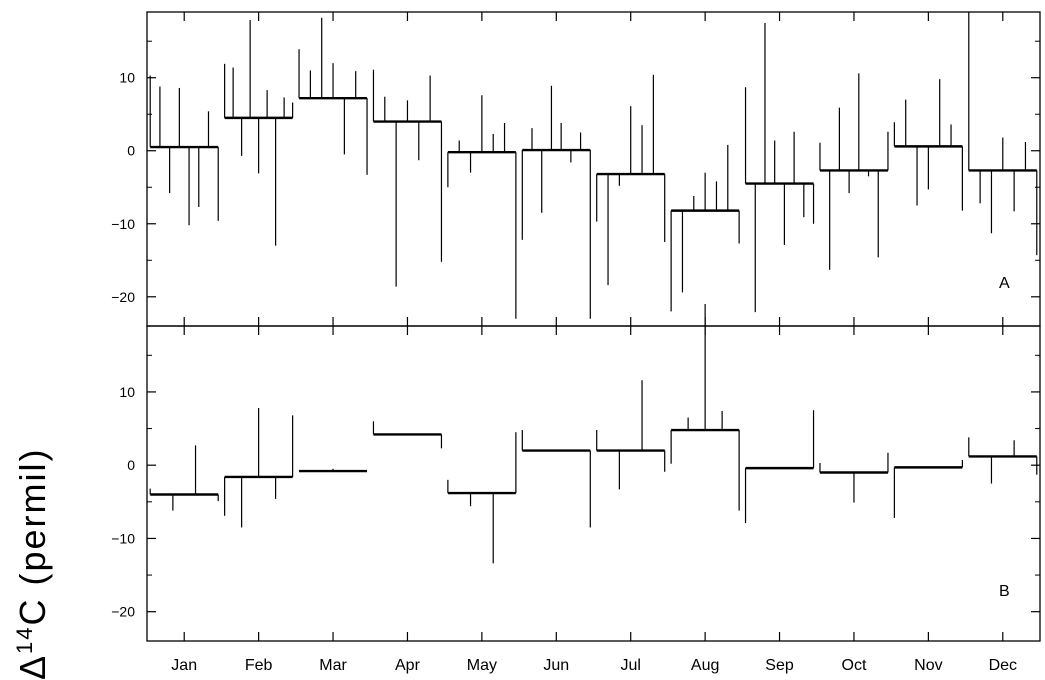 The height and width of the screenshot is (680, 1045). Describe the element at coordinates (482, 665) in the screenshot. I see `x-tick-label: May` at that location.